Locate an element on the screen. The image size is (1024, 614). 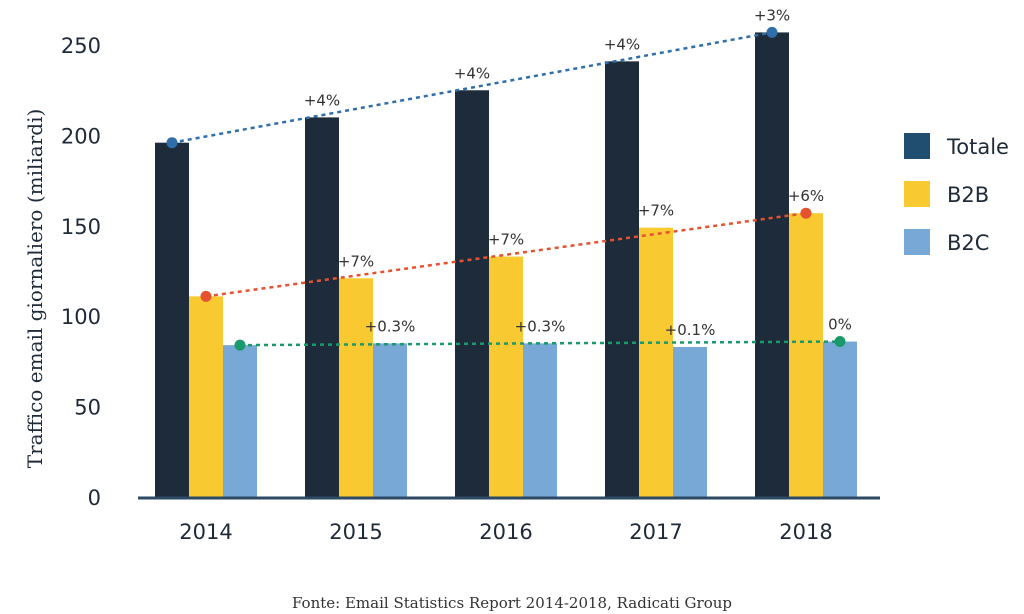
x-tick-label: 2017 is located at coordinates (655, 532).